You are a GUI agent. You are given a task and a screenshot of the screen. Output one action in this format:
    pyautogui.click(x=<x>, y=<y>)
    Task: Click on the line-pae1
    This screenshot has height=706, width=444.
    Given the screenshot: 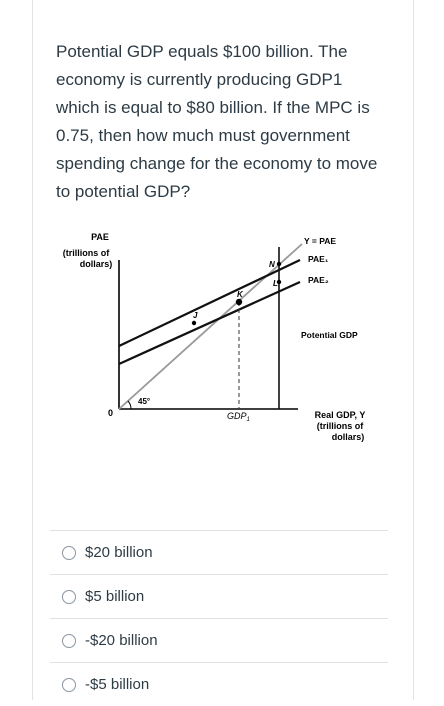 What is the action you would take?
    pyautogui.click(x=209, y=303)
    